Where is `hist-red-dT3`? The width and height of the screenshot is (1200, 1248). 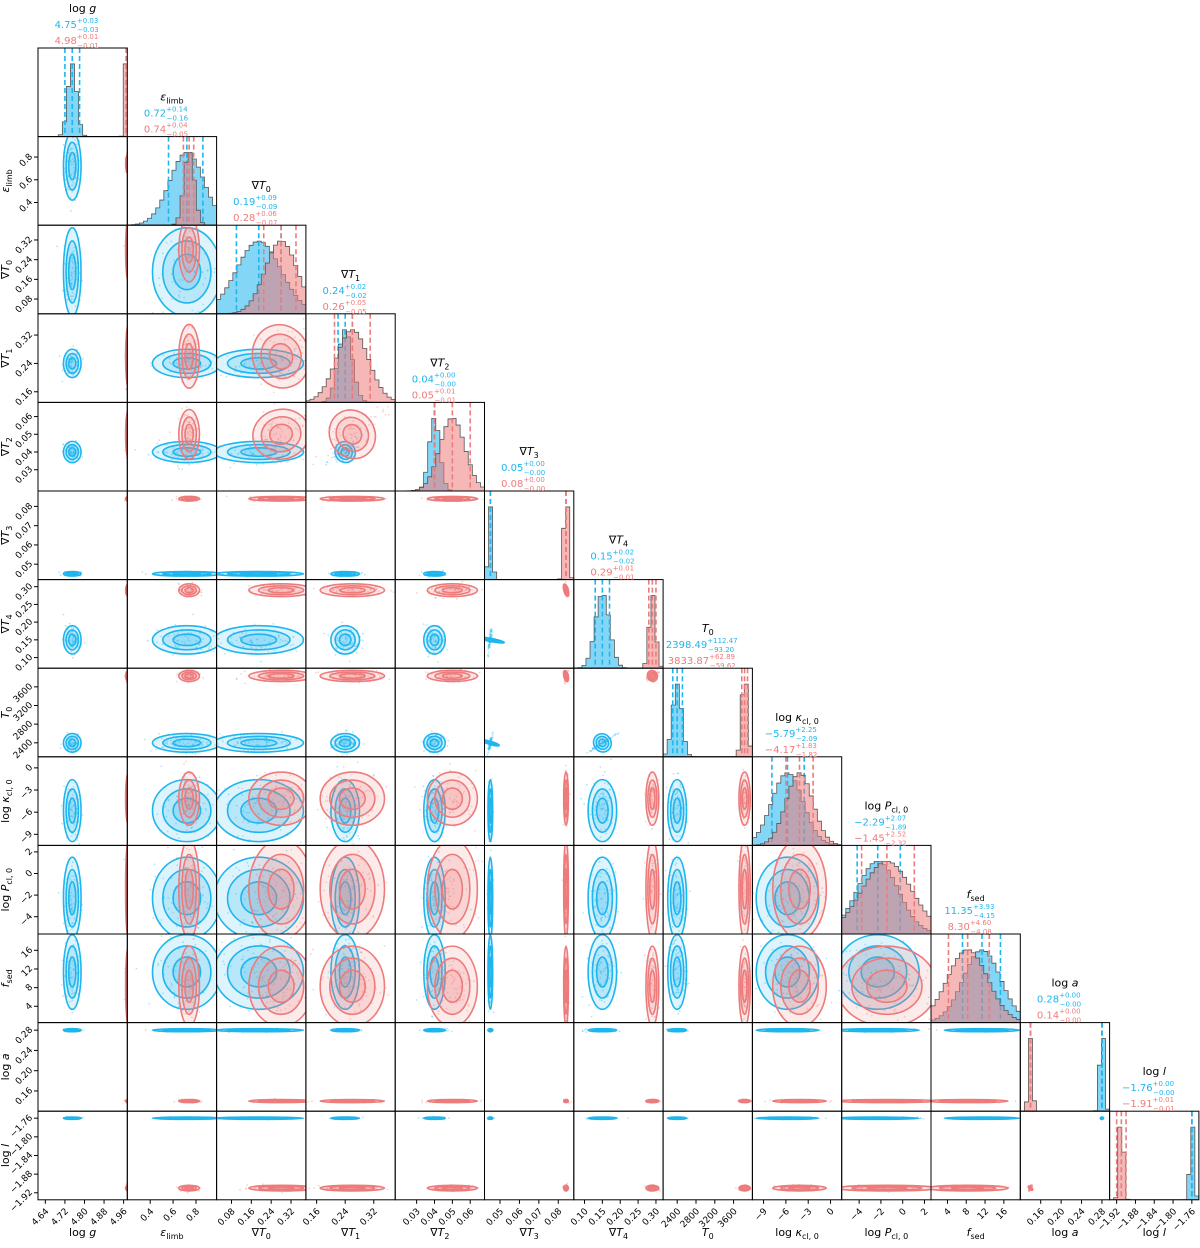
hist-red-dT3 is located at coordinates (529, 543).